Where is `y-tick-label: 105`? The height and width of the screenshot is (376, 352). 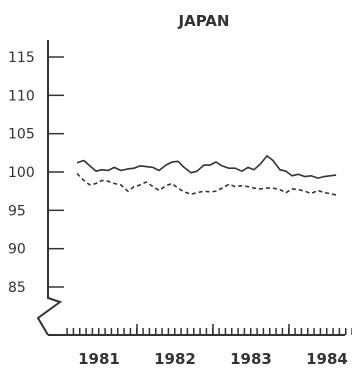
y-tick-label: 105 is located at coordinates (21, 135).